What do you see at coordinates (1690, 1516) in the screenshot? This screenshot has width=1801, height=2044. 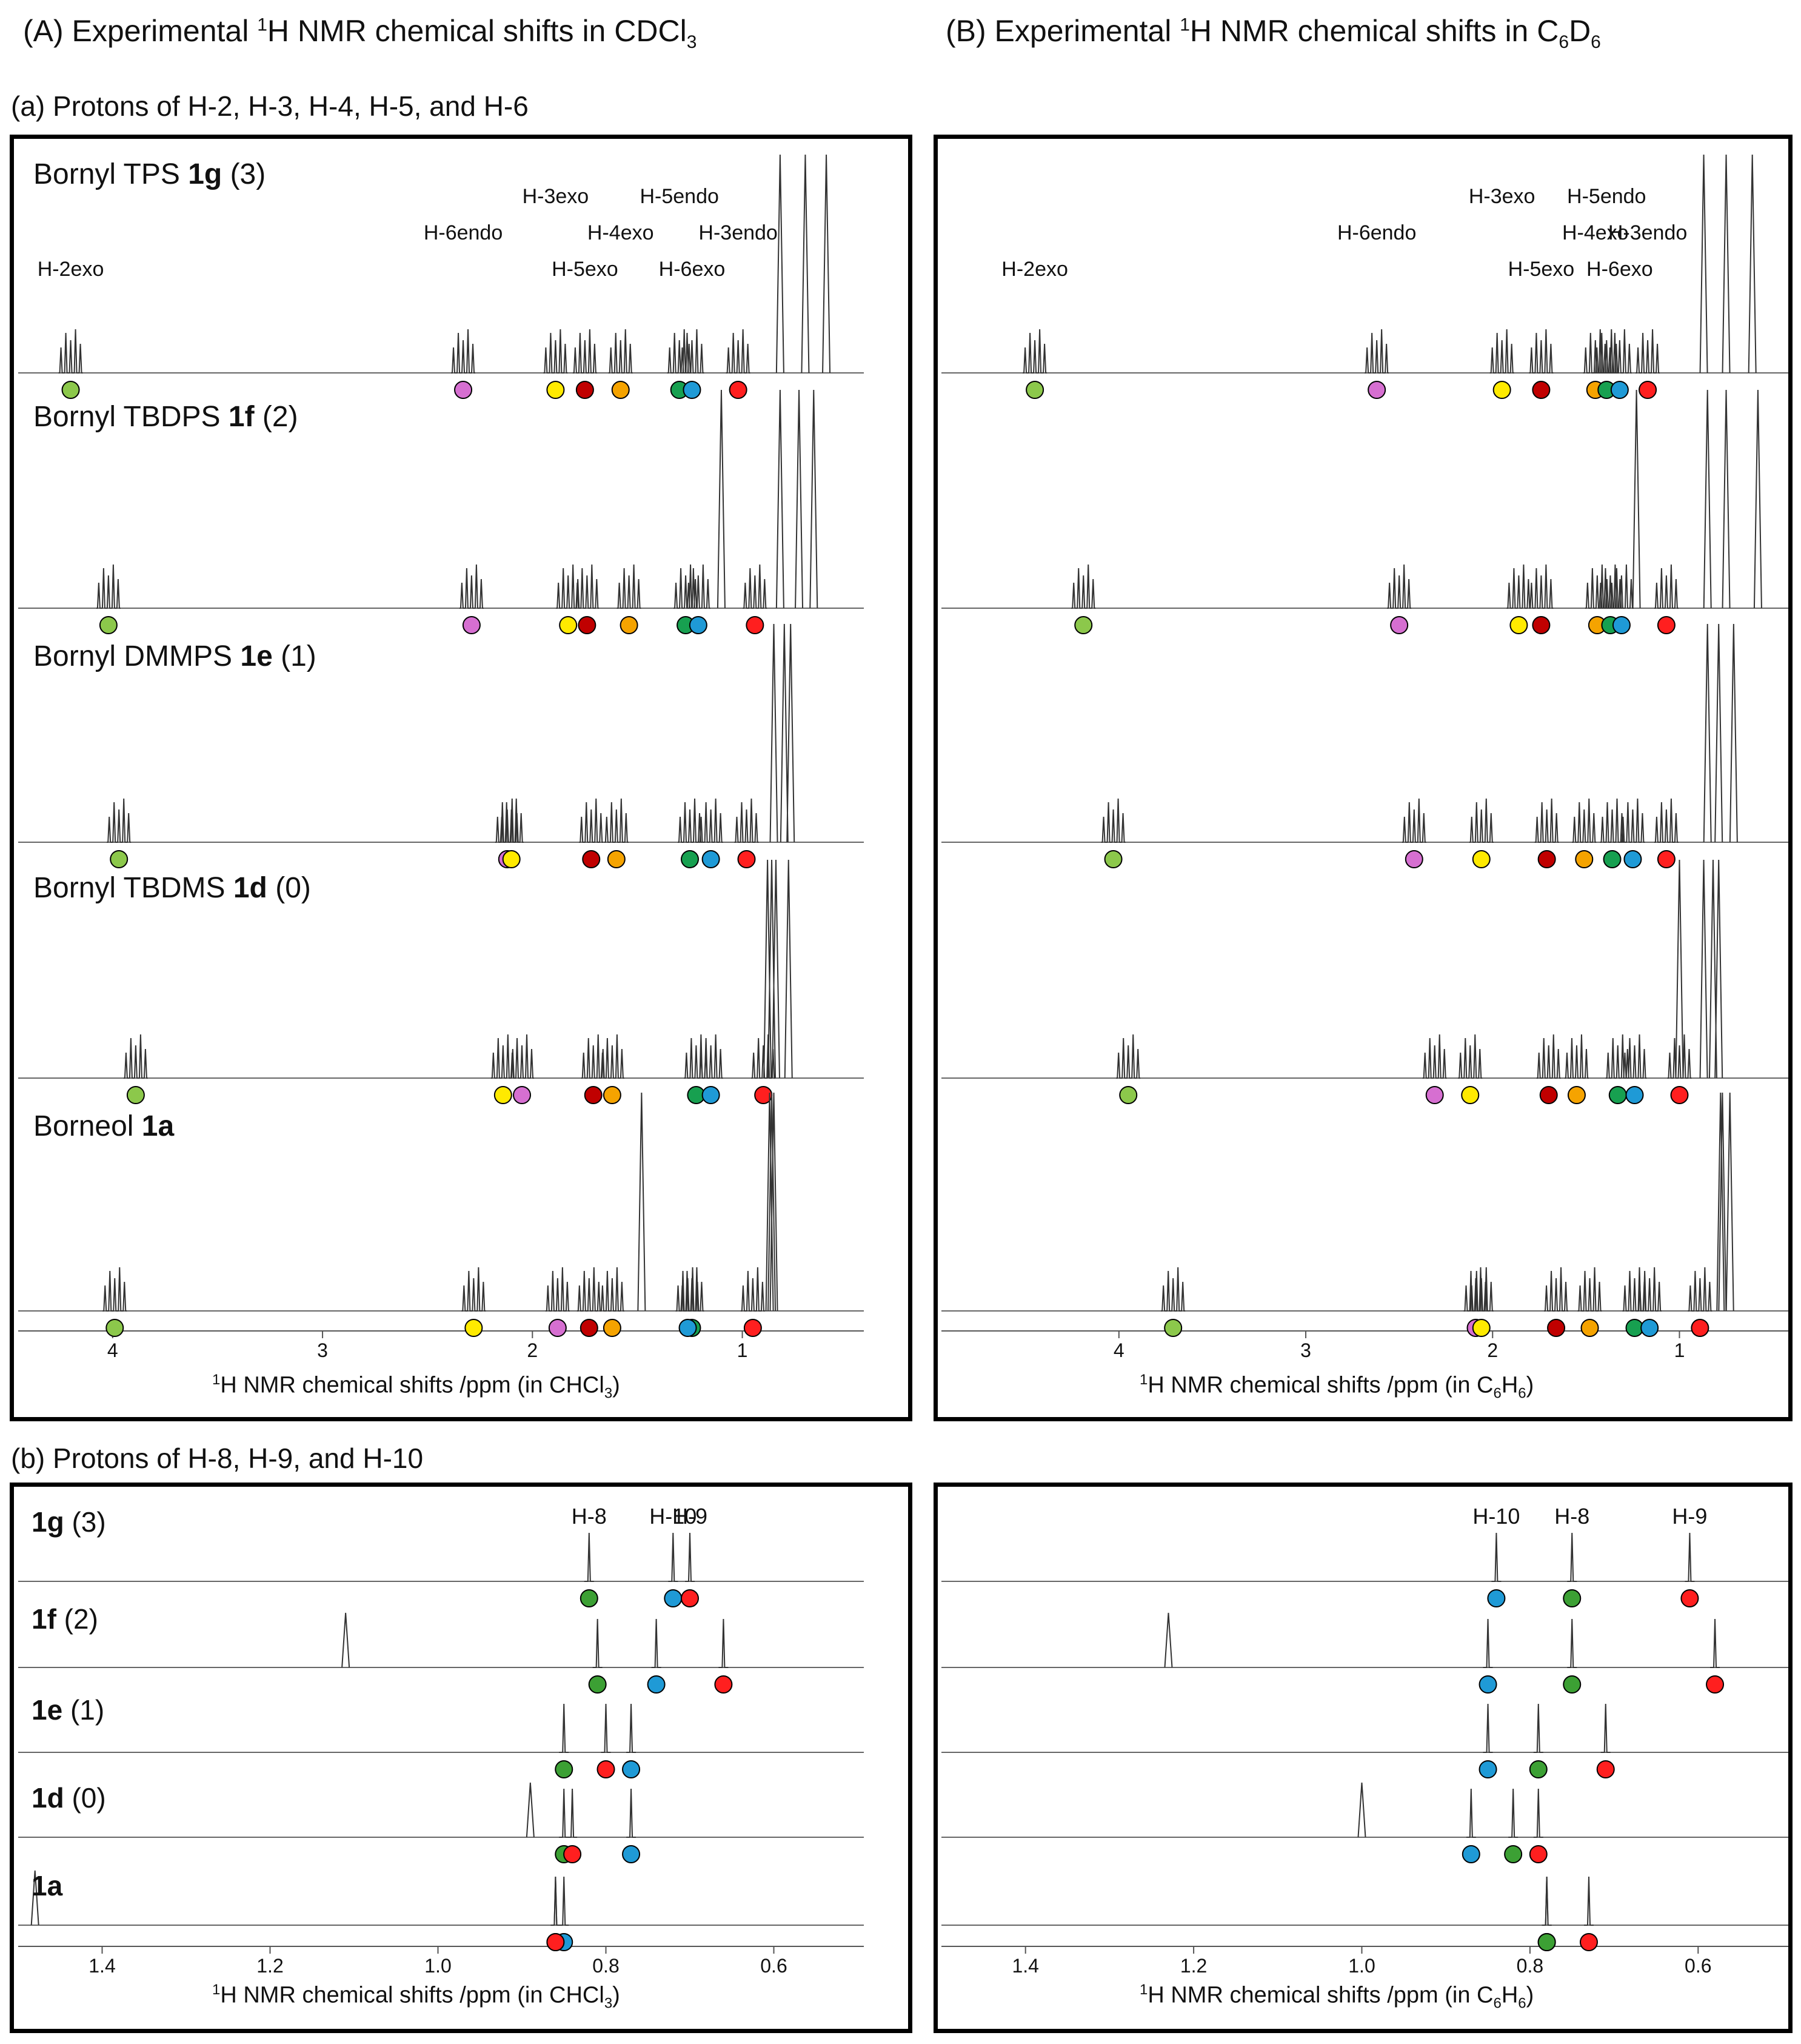 I see `annotation-H-9: H-9` at bounding box center [1690, 1516].